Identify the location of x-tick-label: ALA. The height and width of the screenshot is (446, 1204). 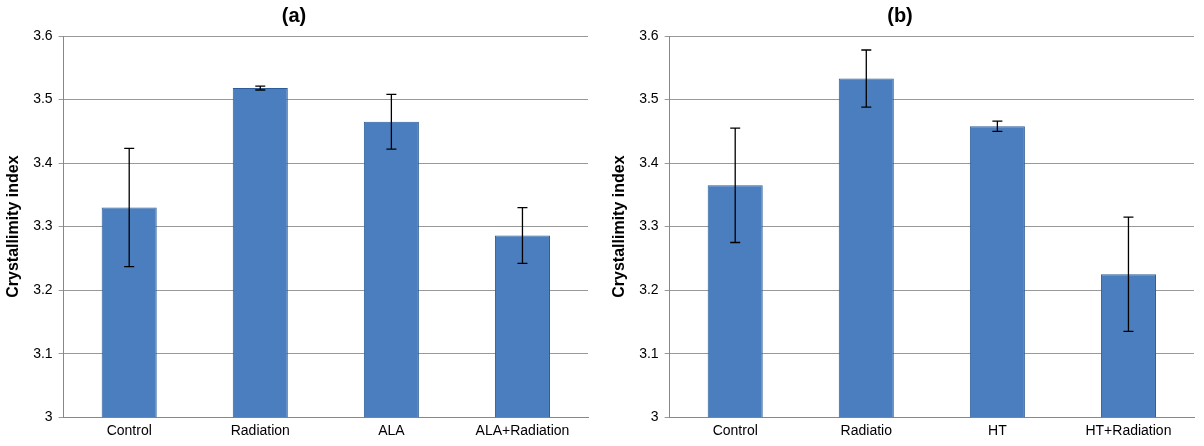
(392, 430).